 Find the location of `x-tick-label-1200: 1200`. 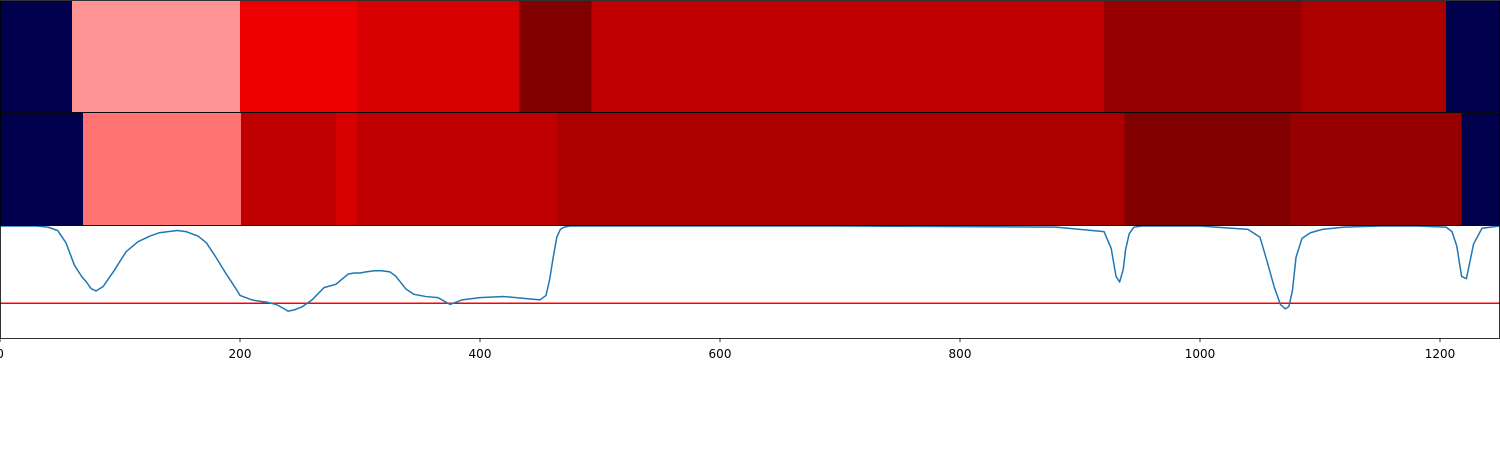

x-tick-label-1200: 1200 is located at coordinates (1440, 354).